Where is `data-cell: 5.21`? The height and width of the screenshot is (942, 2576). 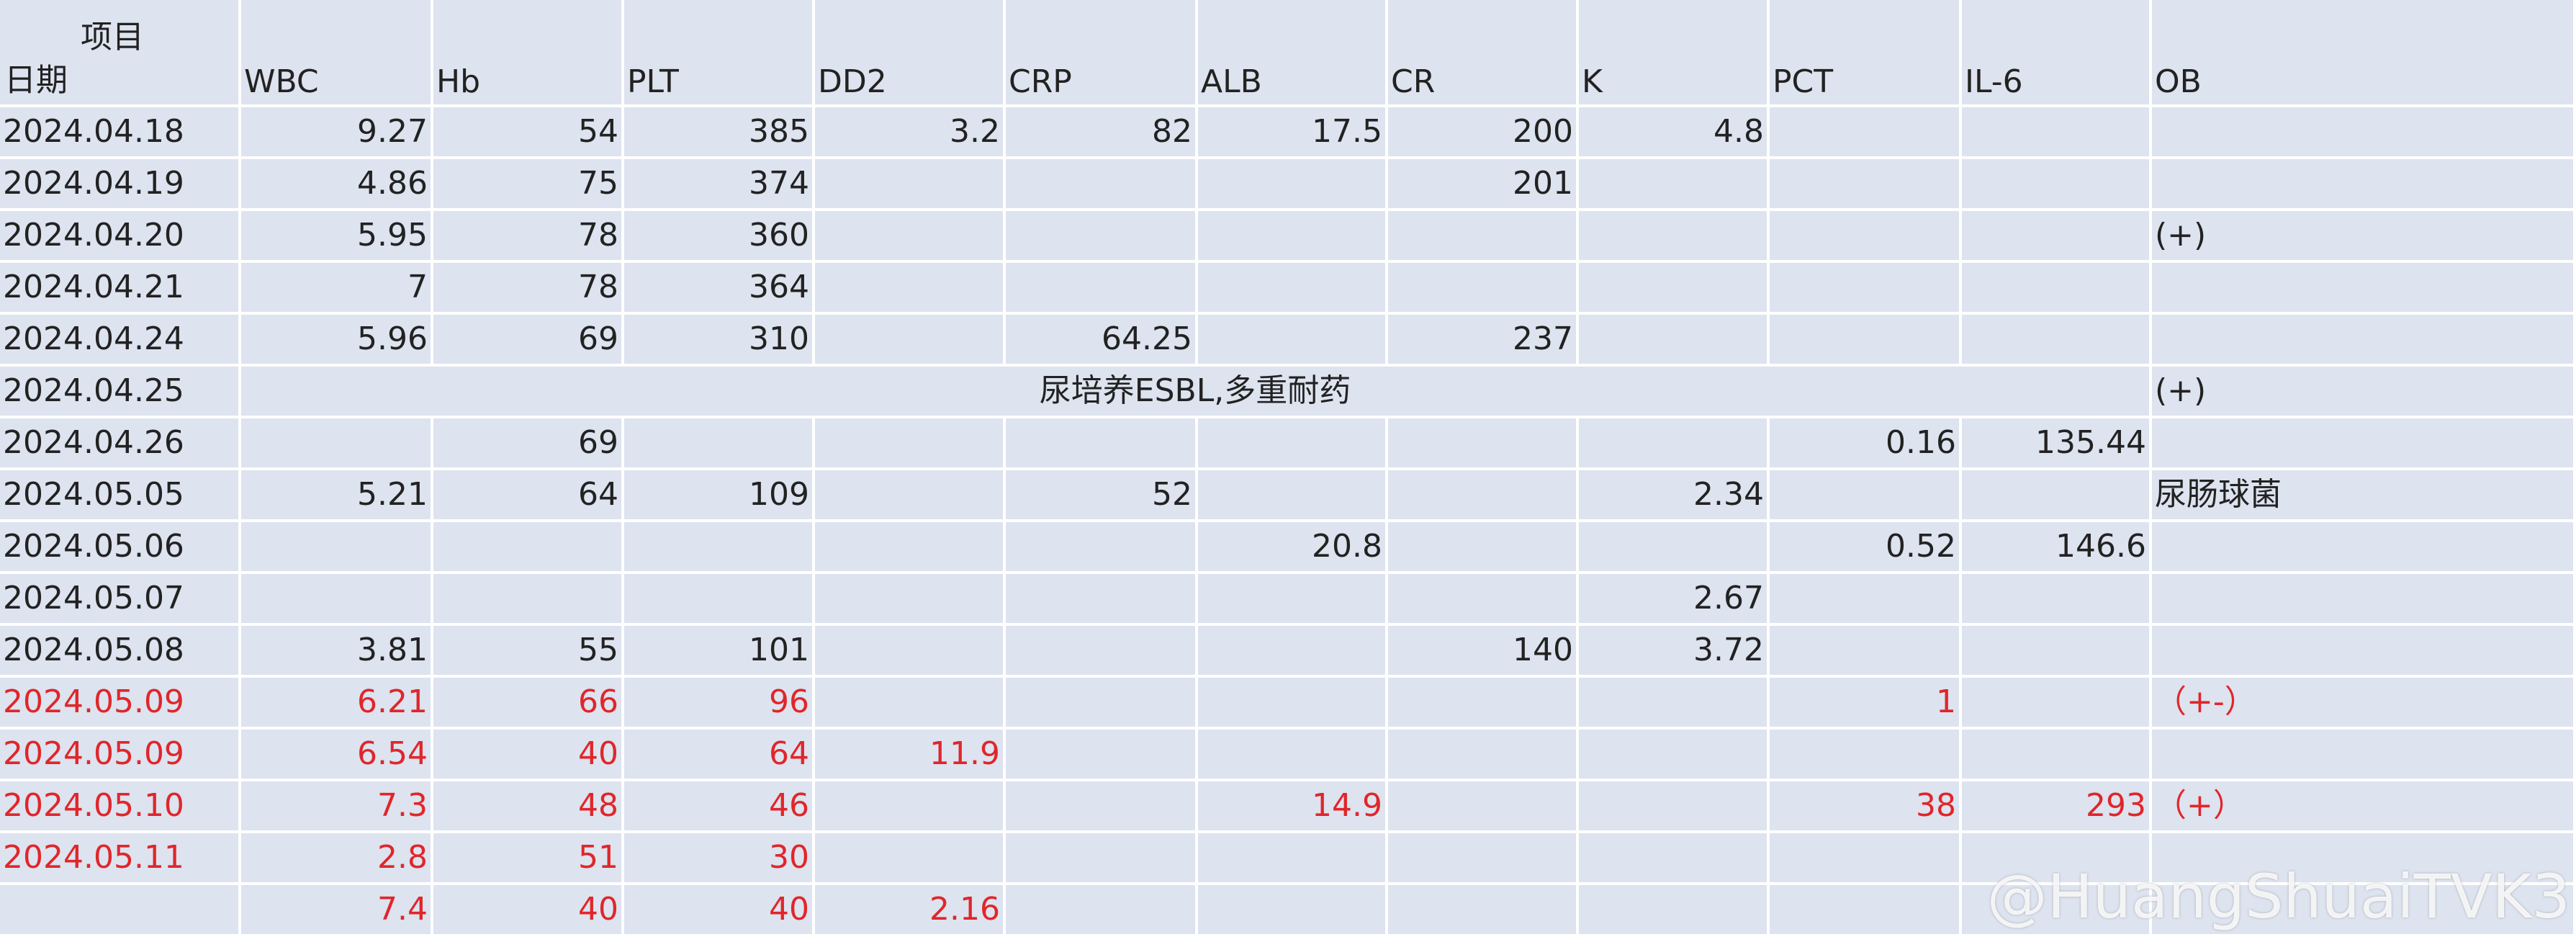 data-cell: 5.21 is located at coordinates (337, 496).